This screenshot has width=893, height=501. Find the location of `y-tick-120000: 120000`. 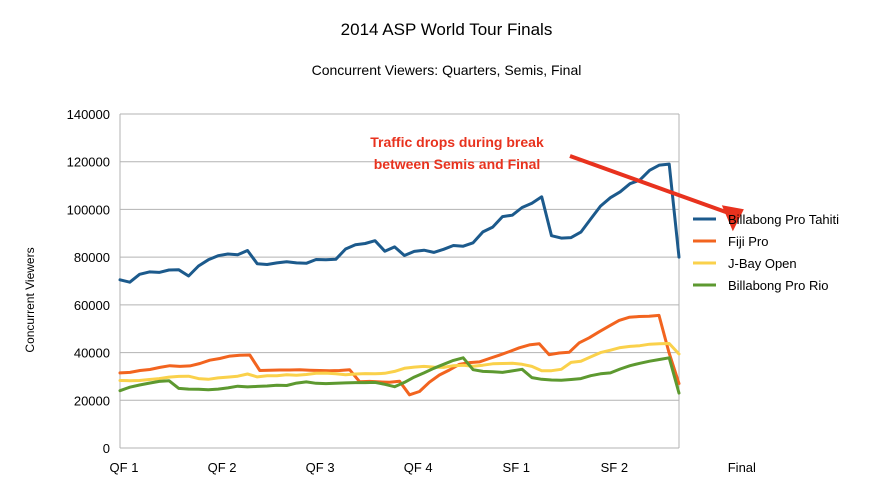

y-tick-120000: 120000 is located at coordinates (88, 162).